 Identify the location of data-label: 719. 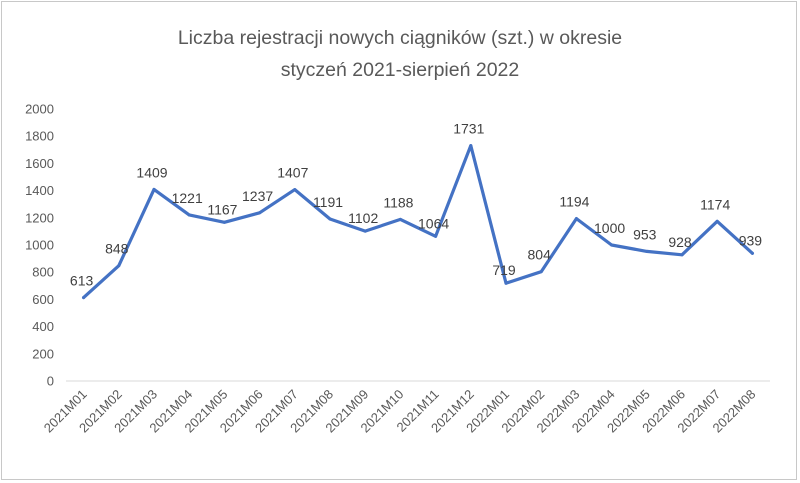
(504, 270).